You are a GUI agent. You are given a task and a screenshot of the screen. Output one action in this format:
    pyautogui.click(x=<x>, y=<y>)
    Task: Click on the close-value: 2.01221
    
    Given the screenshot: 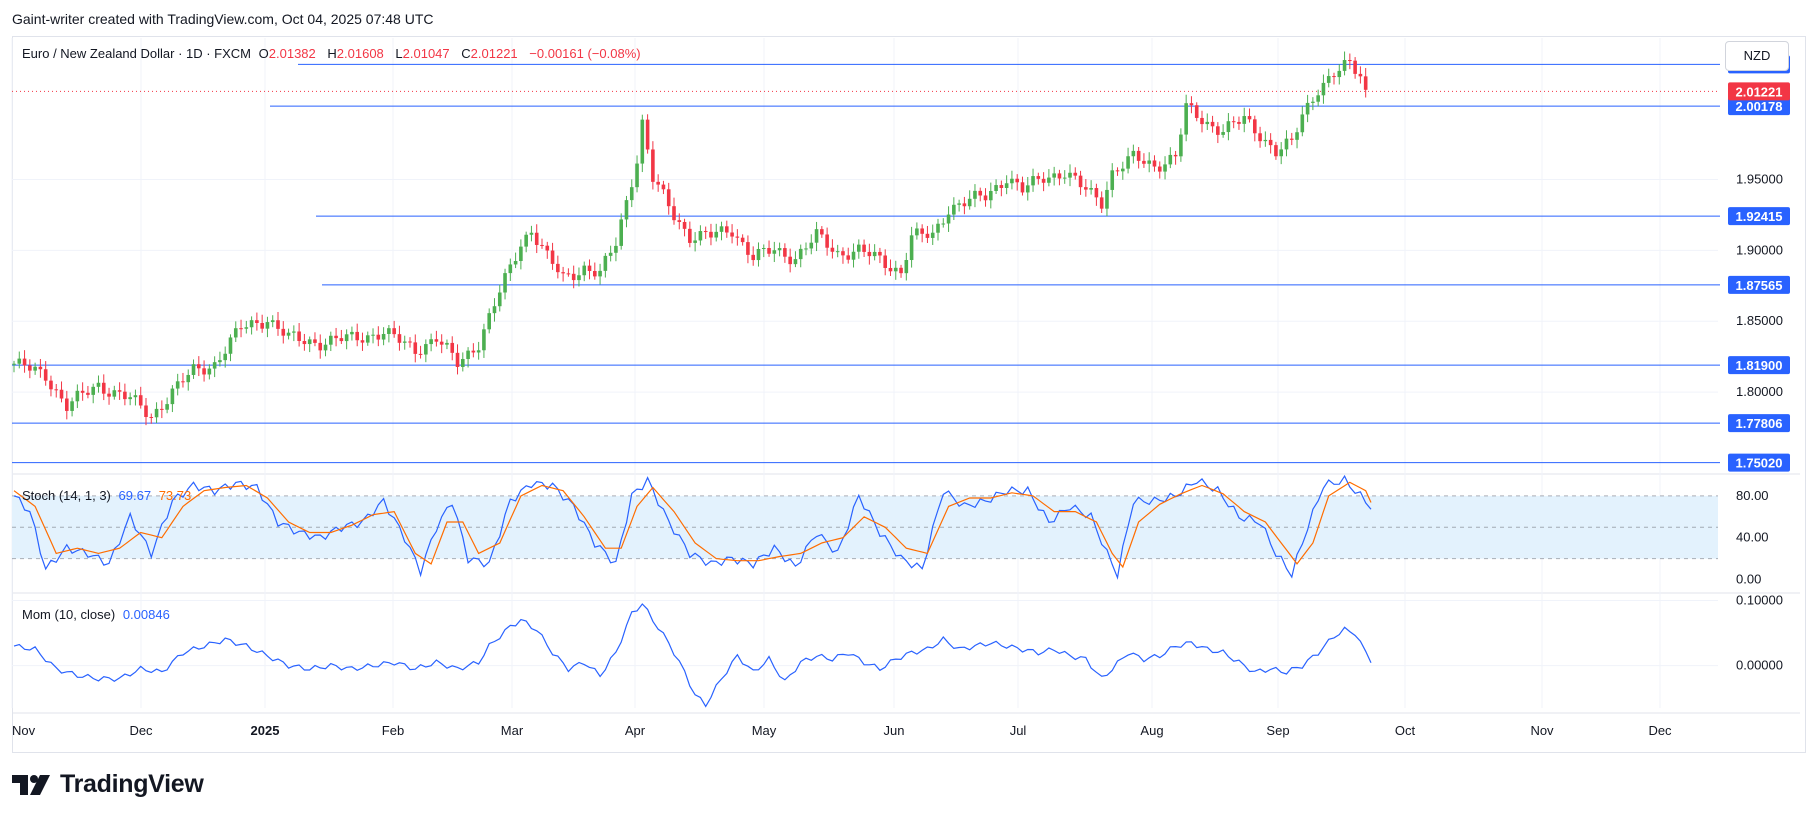 What is the action you would take?
    pyautogui.click(x=494, y=53)
    